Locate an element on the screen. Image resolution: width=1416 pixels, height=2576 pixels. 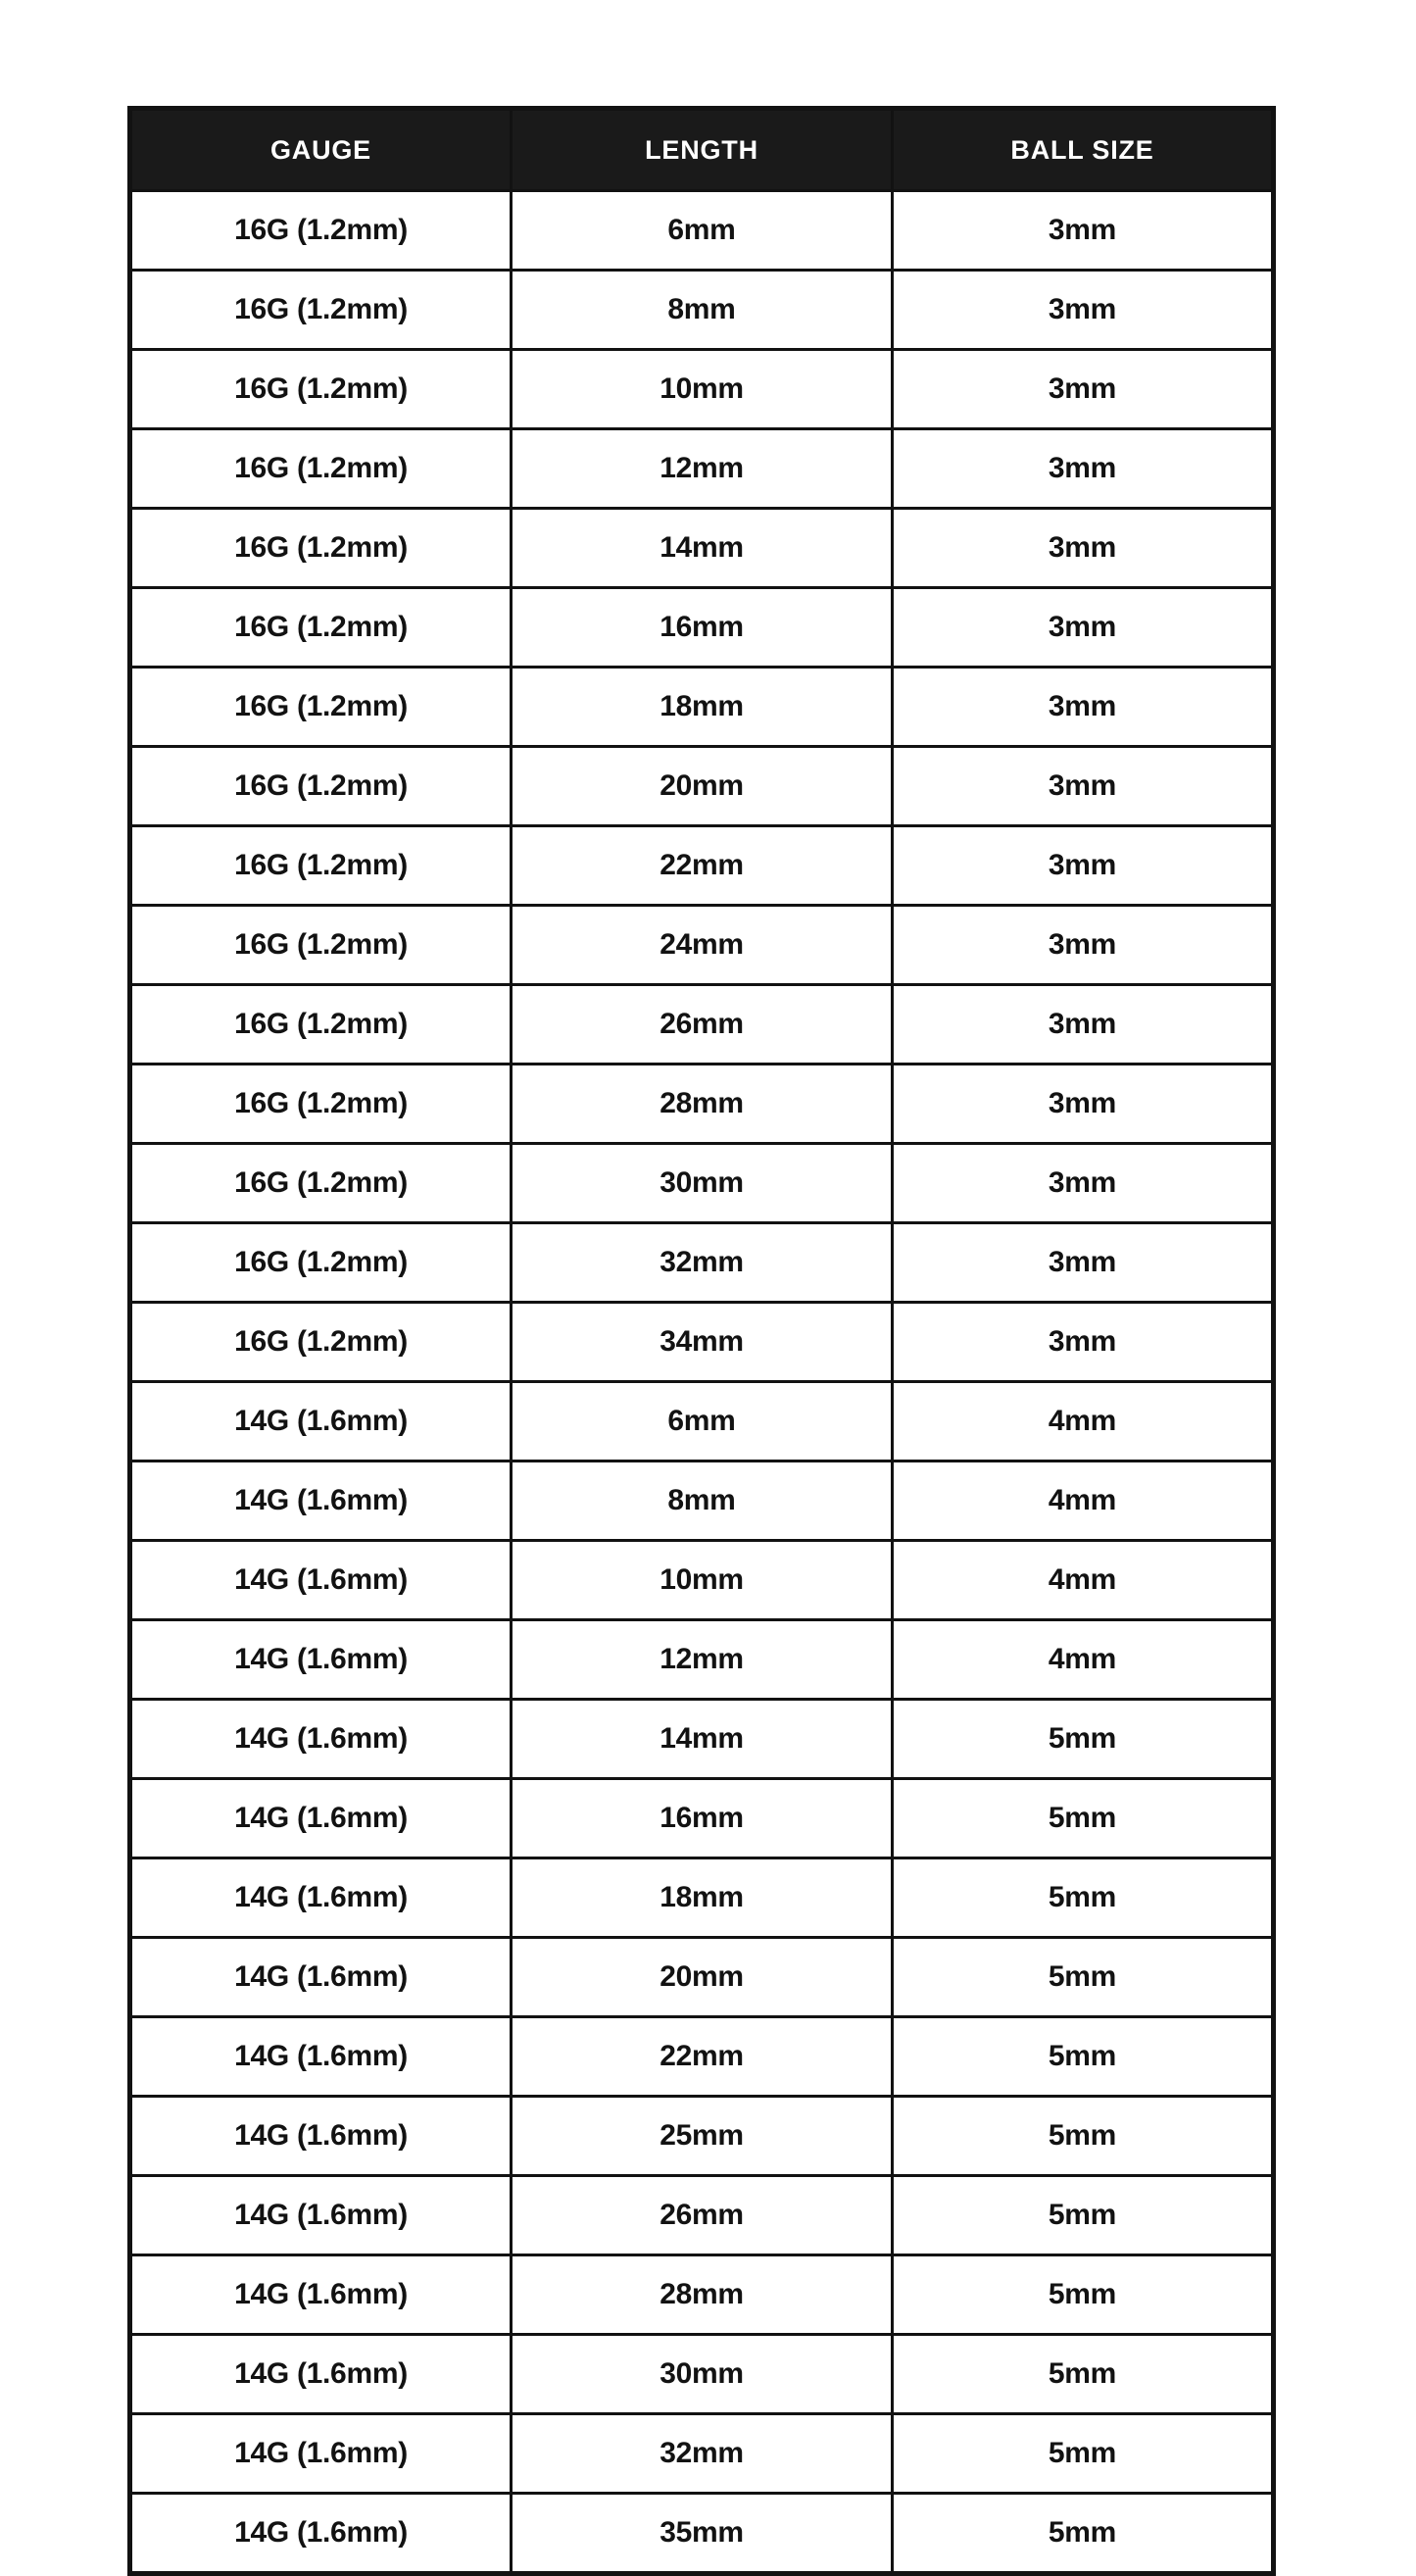
cell-length: 35mm is located at coordinates (702, 2533).